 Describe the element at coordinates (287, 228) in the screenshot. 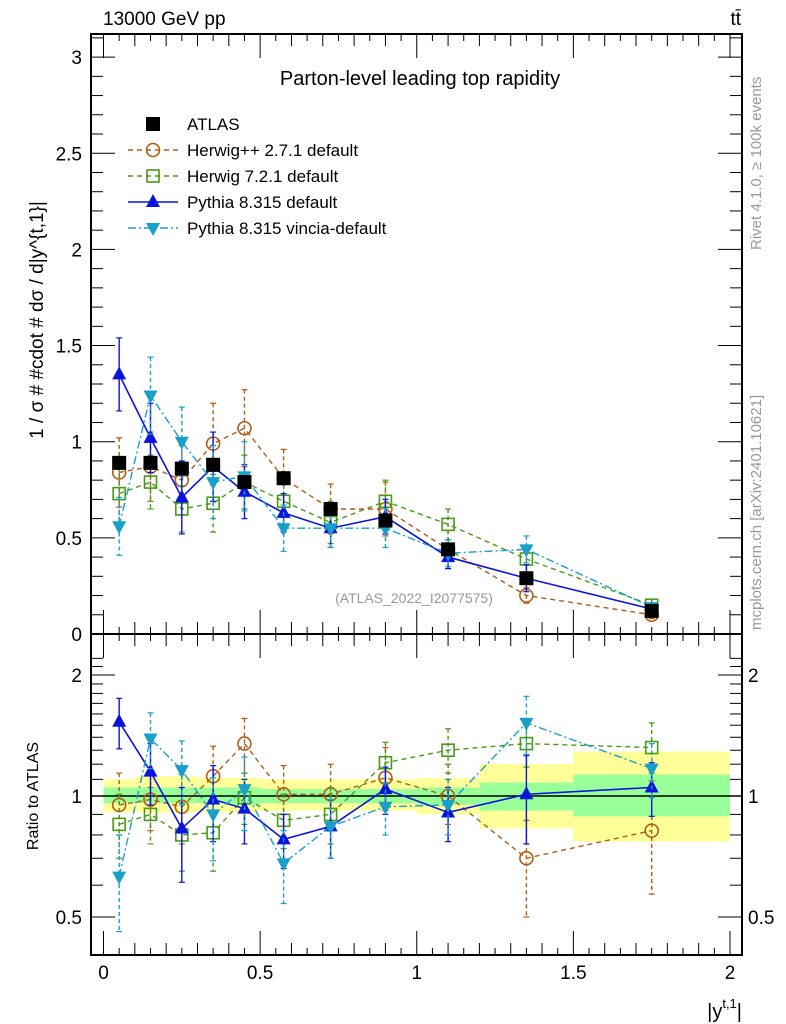

I see `legend-label: Pythia 8.315 vincia-default` at that location.